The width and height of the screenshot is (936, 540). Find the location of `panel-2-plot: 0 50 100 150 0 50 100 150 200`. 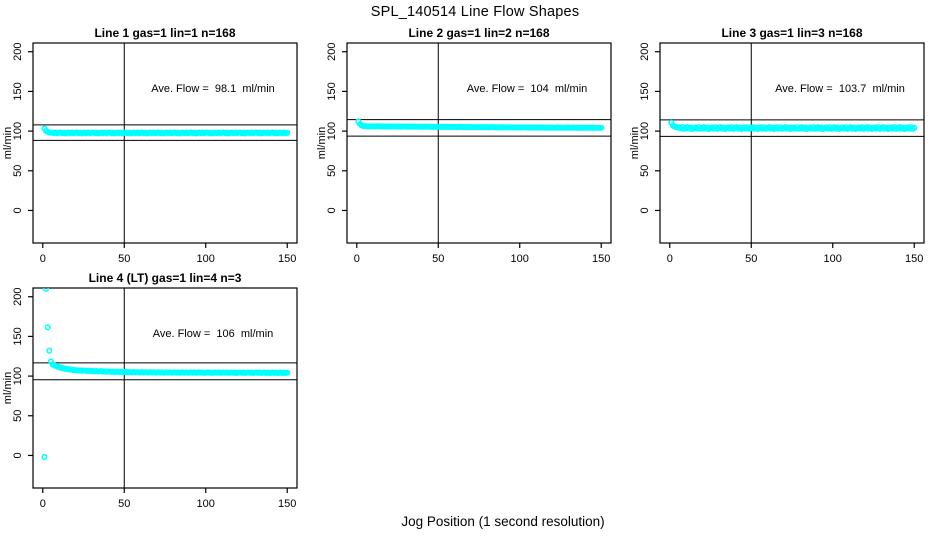

panel-2-plot: 0 50 100 150 0 50 100 150 200 is located at coordinates (469, 153).